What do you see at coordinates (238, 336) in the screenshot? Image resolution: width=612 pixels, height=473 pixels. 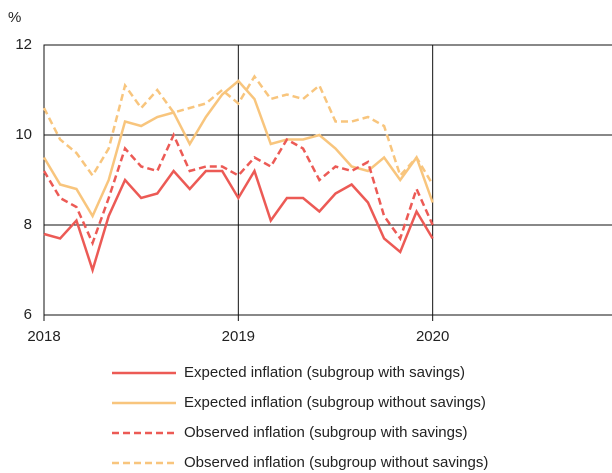 I see `x-tick-label: 2019` at bounding box center [238, 336].